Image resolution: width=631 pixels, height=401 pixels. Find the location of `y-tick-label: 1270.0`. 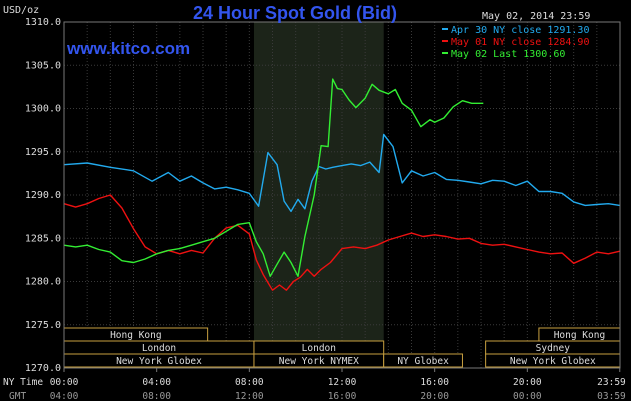

y-tick-label: 1270.0 is located at coordinates (43, 368).